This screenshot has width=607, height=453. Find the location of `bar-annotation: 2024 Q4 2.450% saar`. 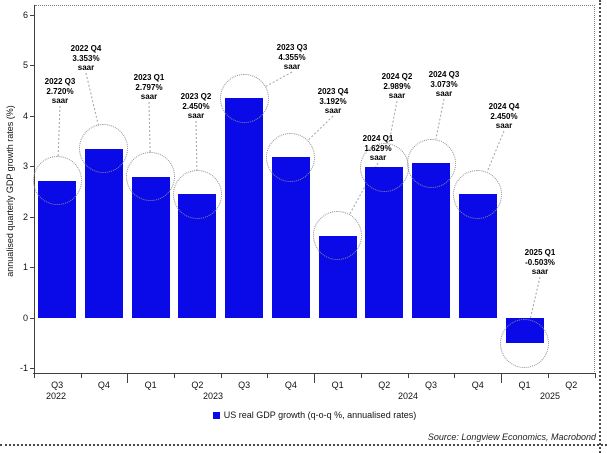

bar-annotation: 2024 Q4 2.450% saar is located at coordinates (504, 116).